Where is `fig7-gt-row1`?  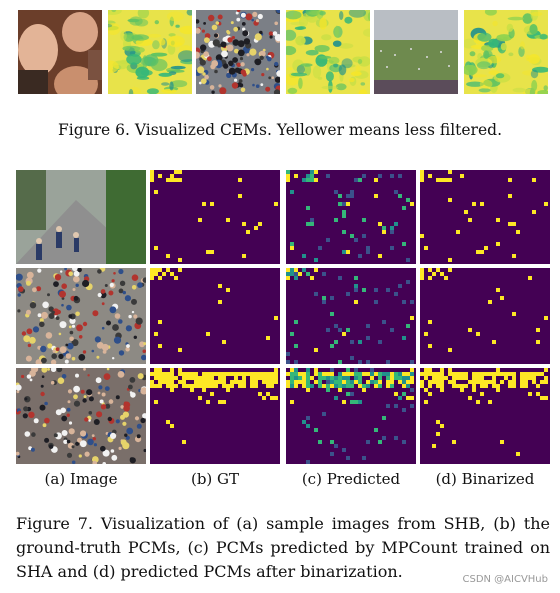 fig7-gt-row1 is located at coordinates (215, 217).